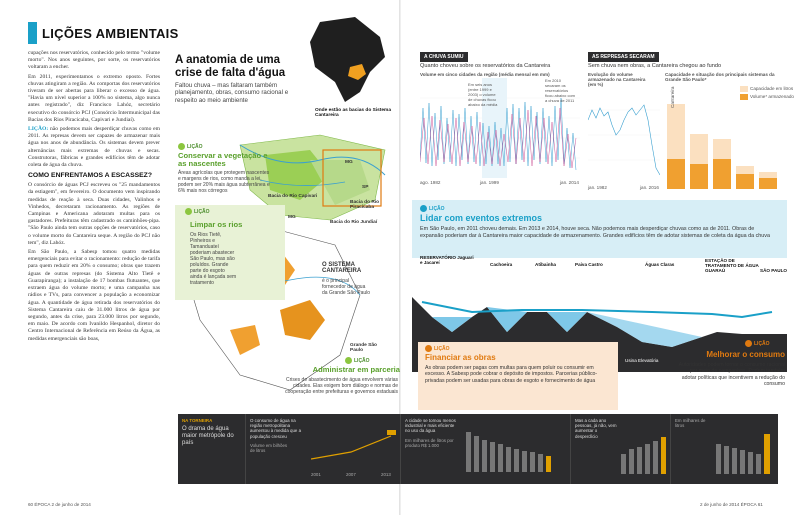 Image resolution: width=800 pixels, height=515 pixels. What do you see at coordinates (589, 264) in the screenshot?
I see `profile-label-3: Paiva Castro` at bounding box center [589, 264].